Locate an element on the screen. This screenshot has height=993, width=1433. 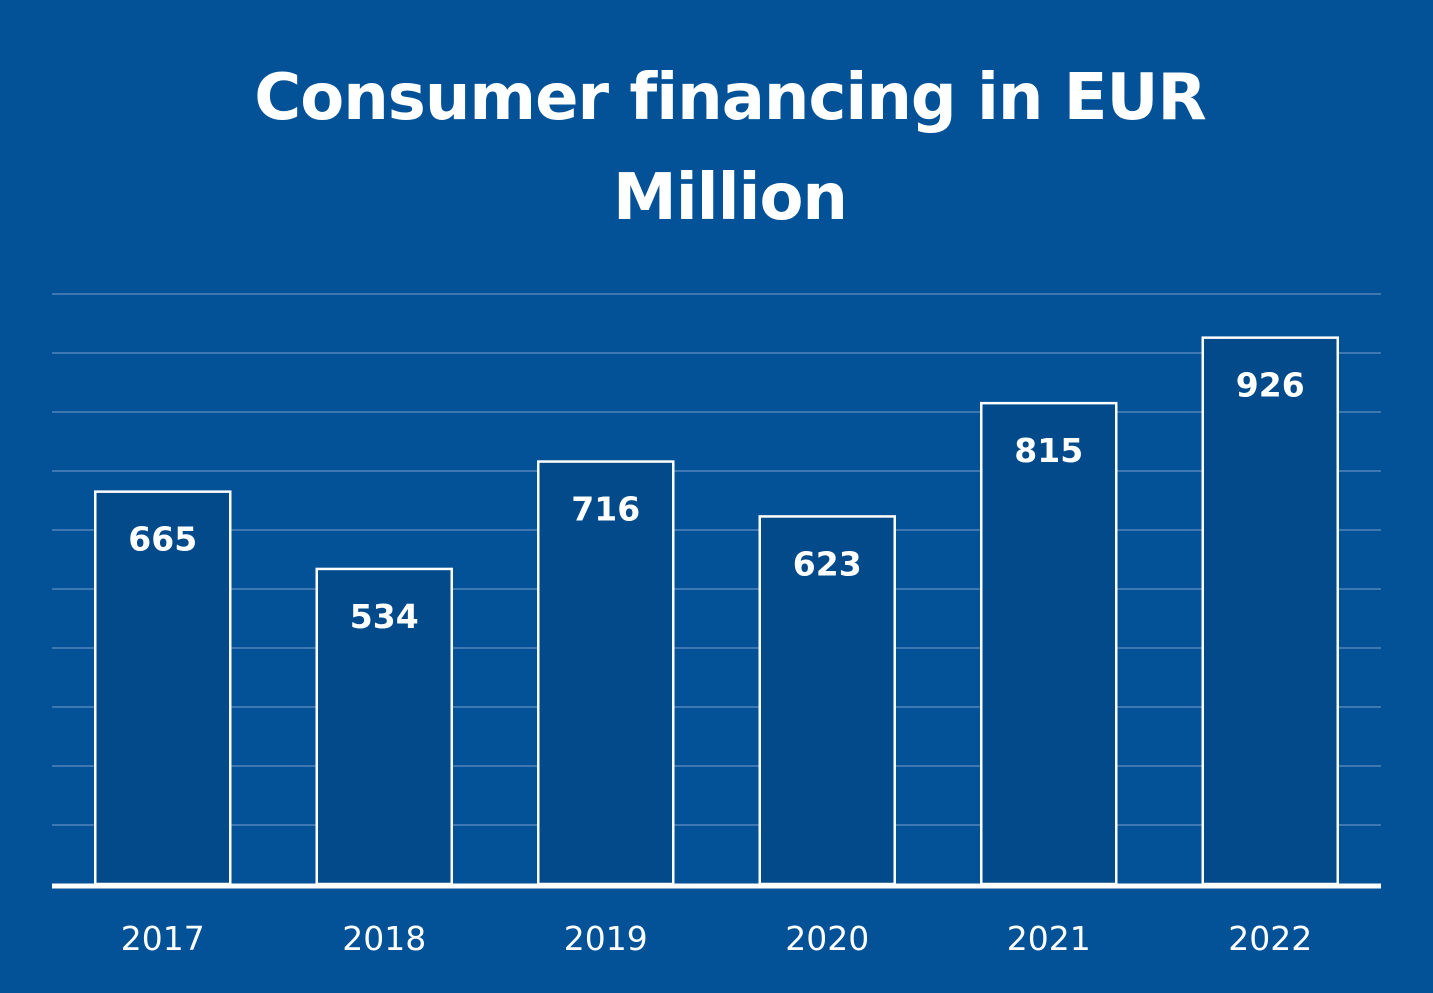
x-tick-2017: 2017 is located at coordinates (163, 938).